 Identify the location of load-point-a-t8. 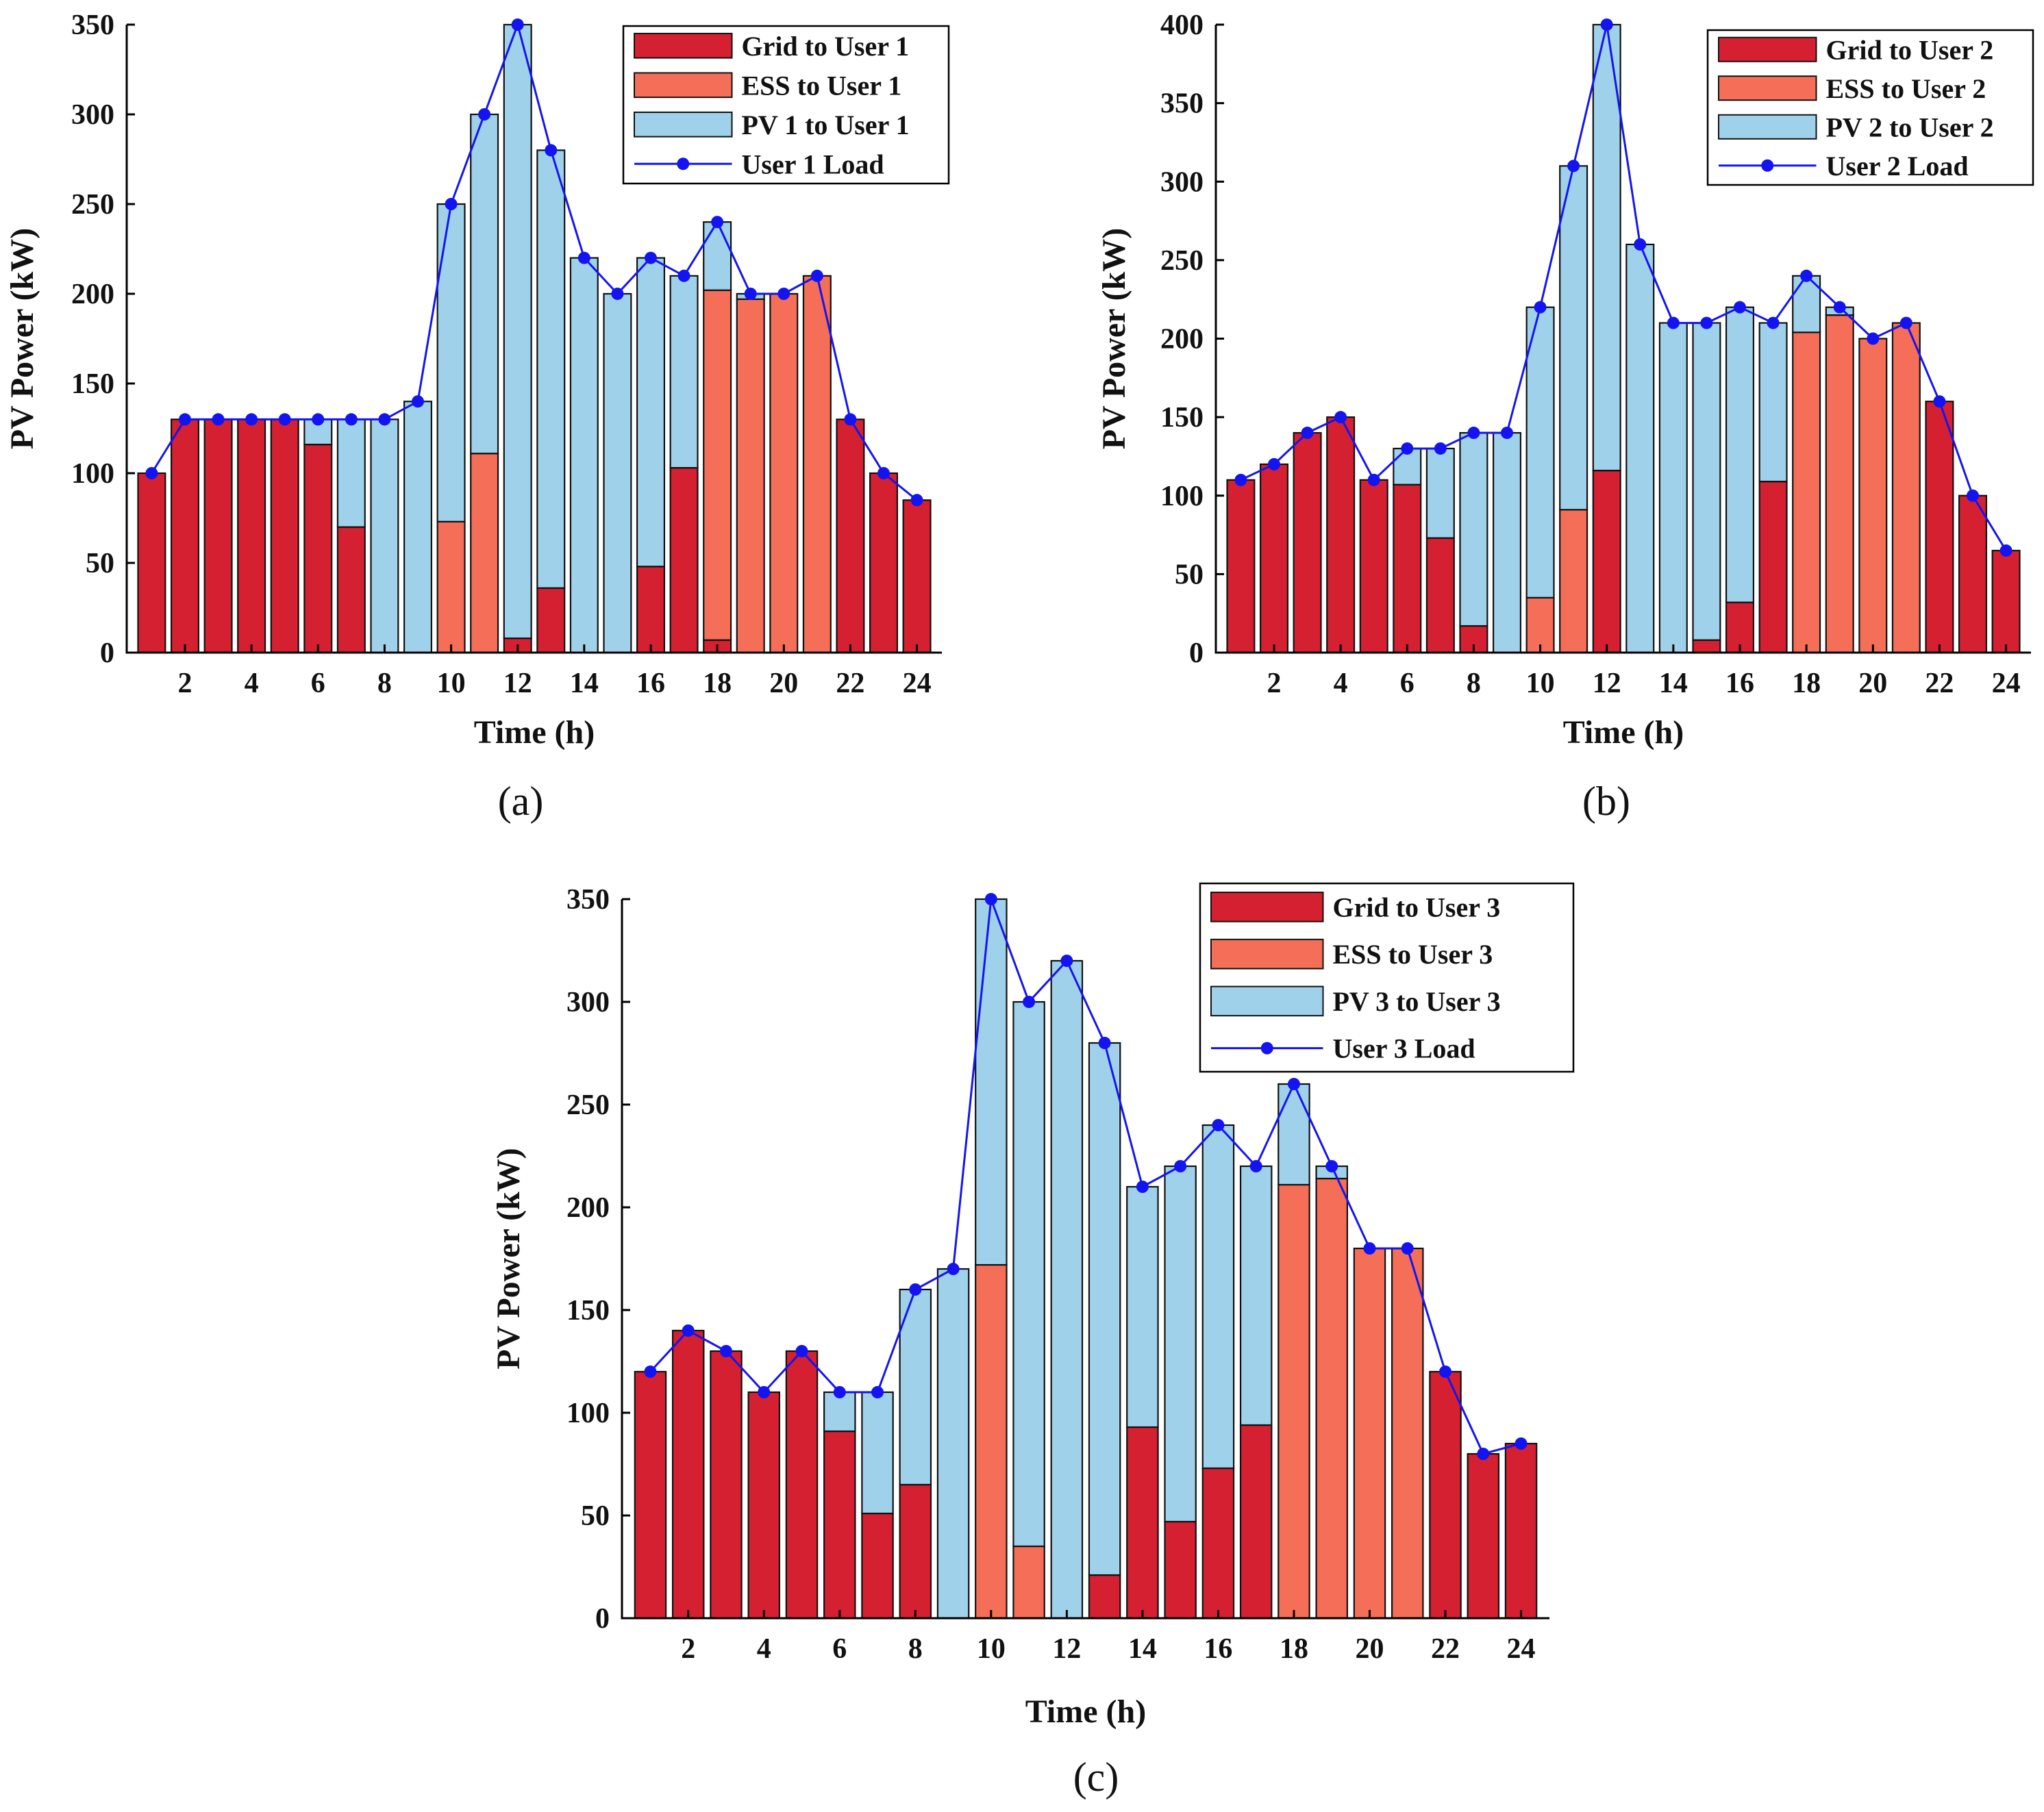
(385, 419).